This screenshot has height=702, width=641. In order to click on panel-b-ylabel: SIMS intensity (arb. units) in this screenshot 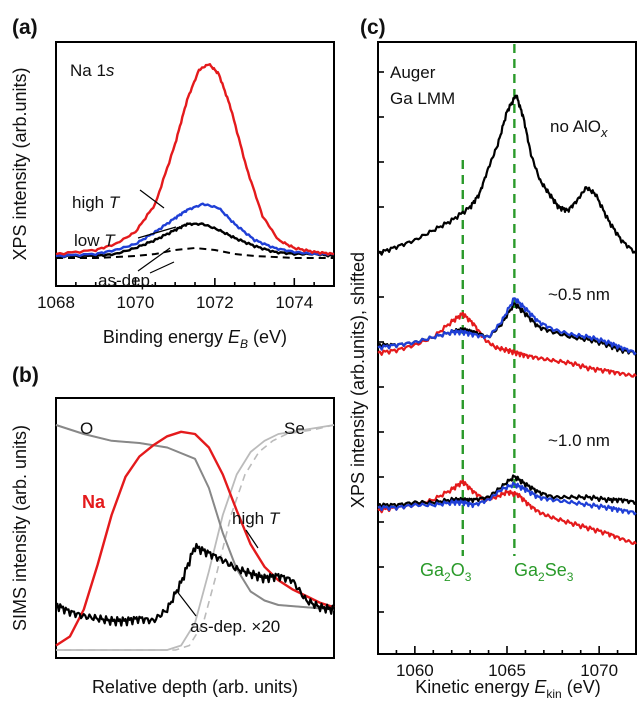, I will do `click(20, 528)`.